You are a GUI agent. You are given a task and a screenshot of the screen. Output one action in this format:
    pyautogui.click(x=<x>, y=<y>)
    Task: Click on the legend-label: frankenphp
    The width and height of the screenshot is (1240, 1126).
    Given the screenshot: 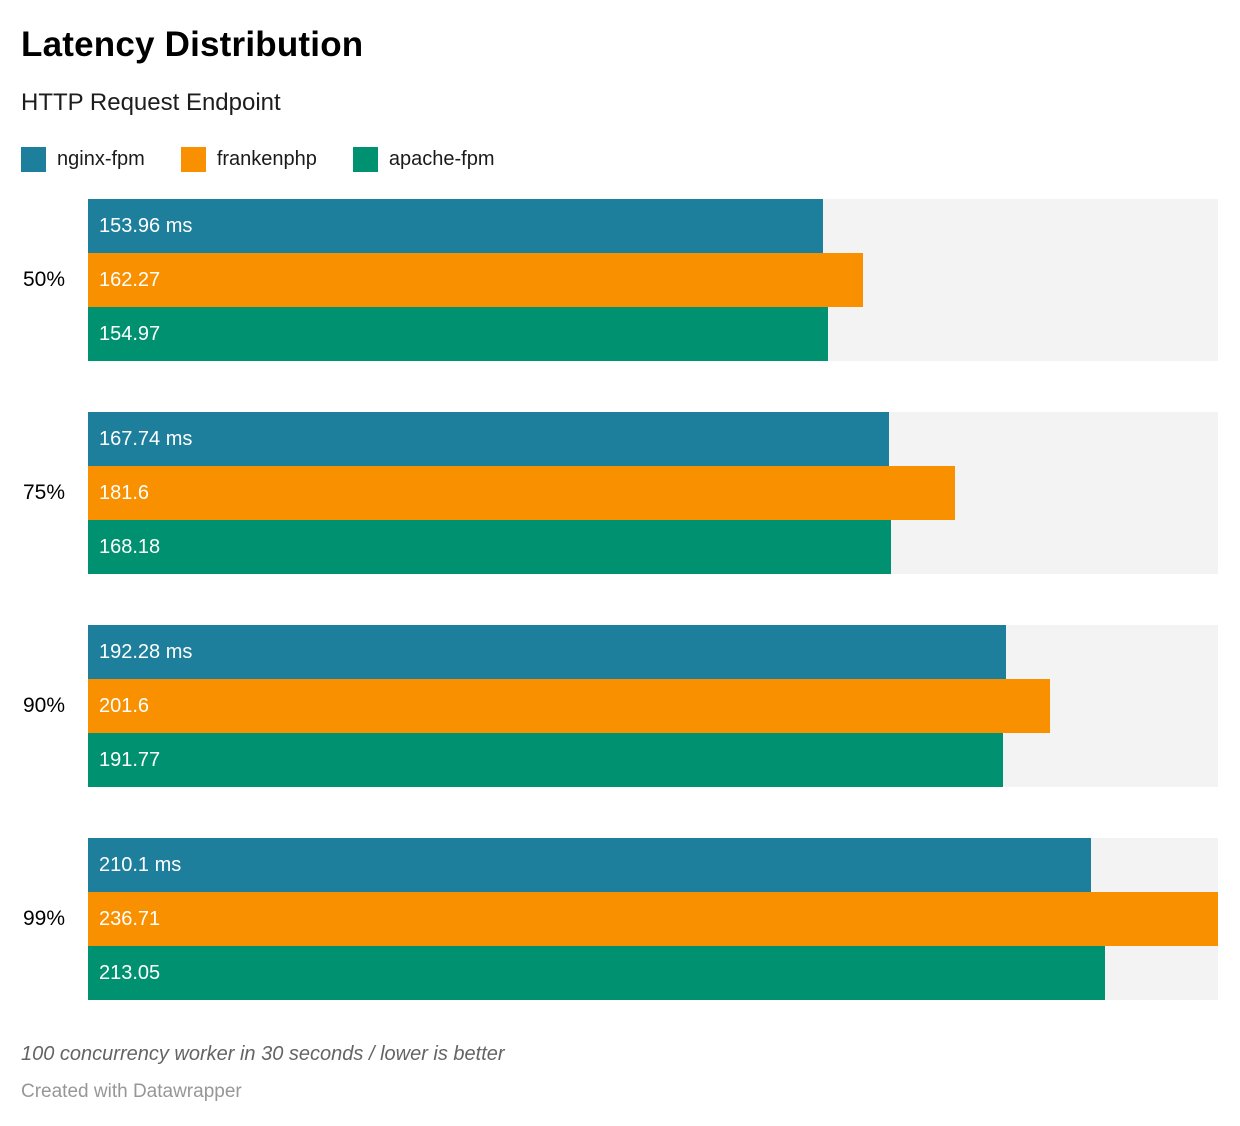 What is the action you would take?
    pyautogui.click(x=266, y=159)
    